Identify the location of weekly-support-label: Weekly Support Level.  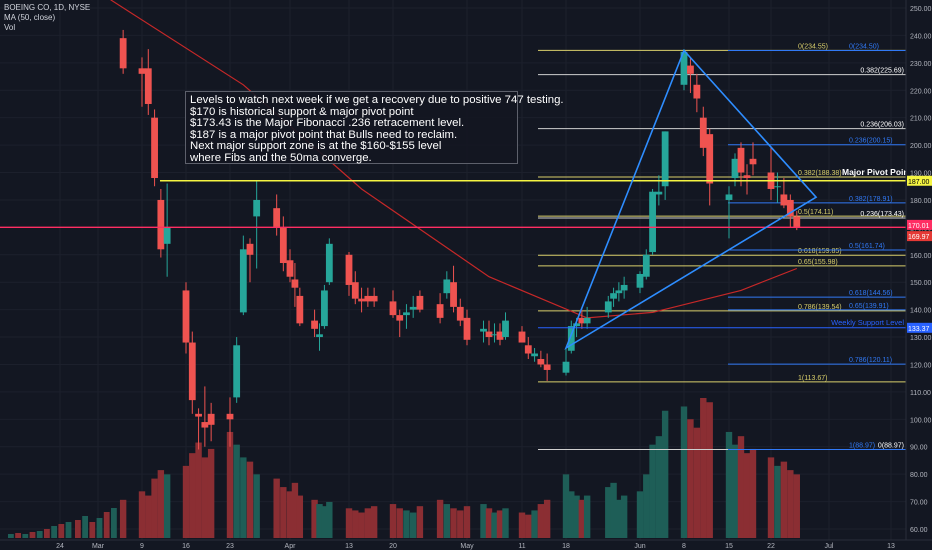
(867, 322).